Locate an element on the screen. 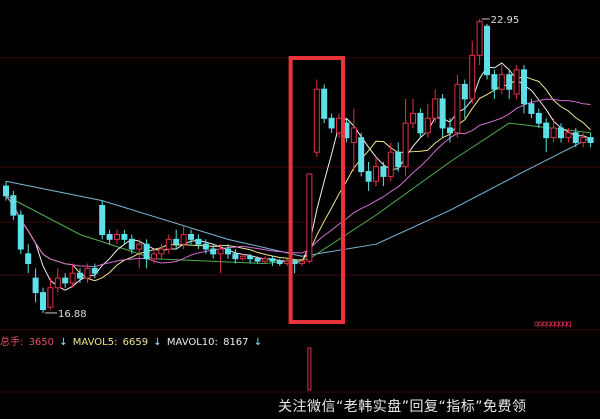 The width and height of the screenshot is (600, 419). mavol10-label: MAVOL10: is located at coordinates (192, 342).